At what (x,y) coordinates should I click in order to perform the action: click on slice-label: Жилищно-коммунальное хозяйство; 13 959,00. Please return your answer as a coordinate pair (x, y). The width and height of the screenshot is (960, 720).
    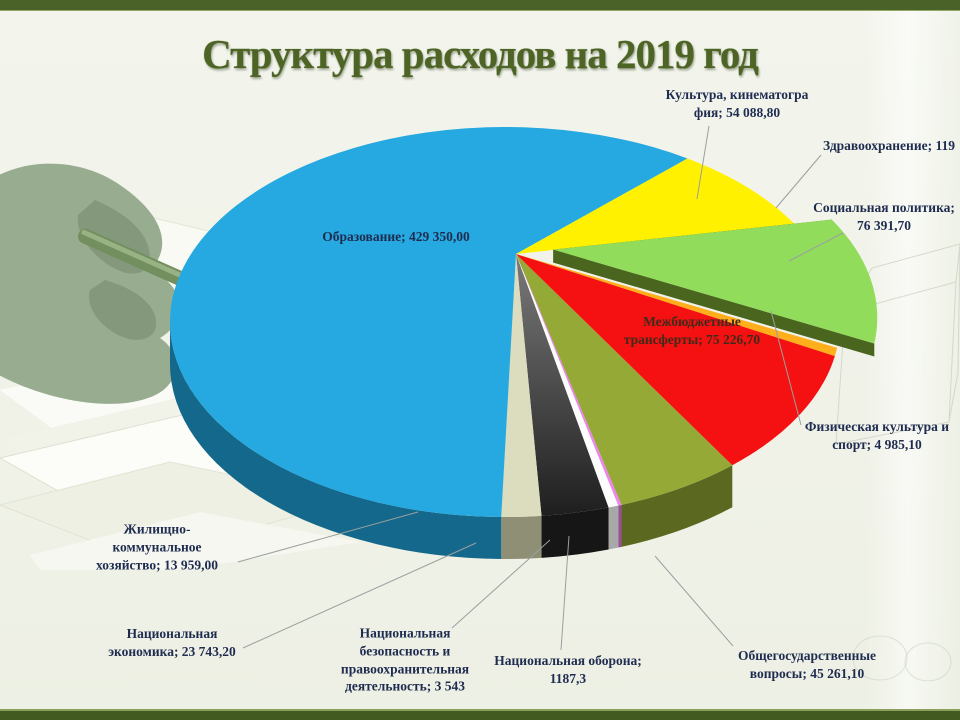
    Looking at the image, I should click on (157, 546).